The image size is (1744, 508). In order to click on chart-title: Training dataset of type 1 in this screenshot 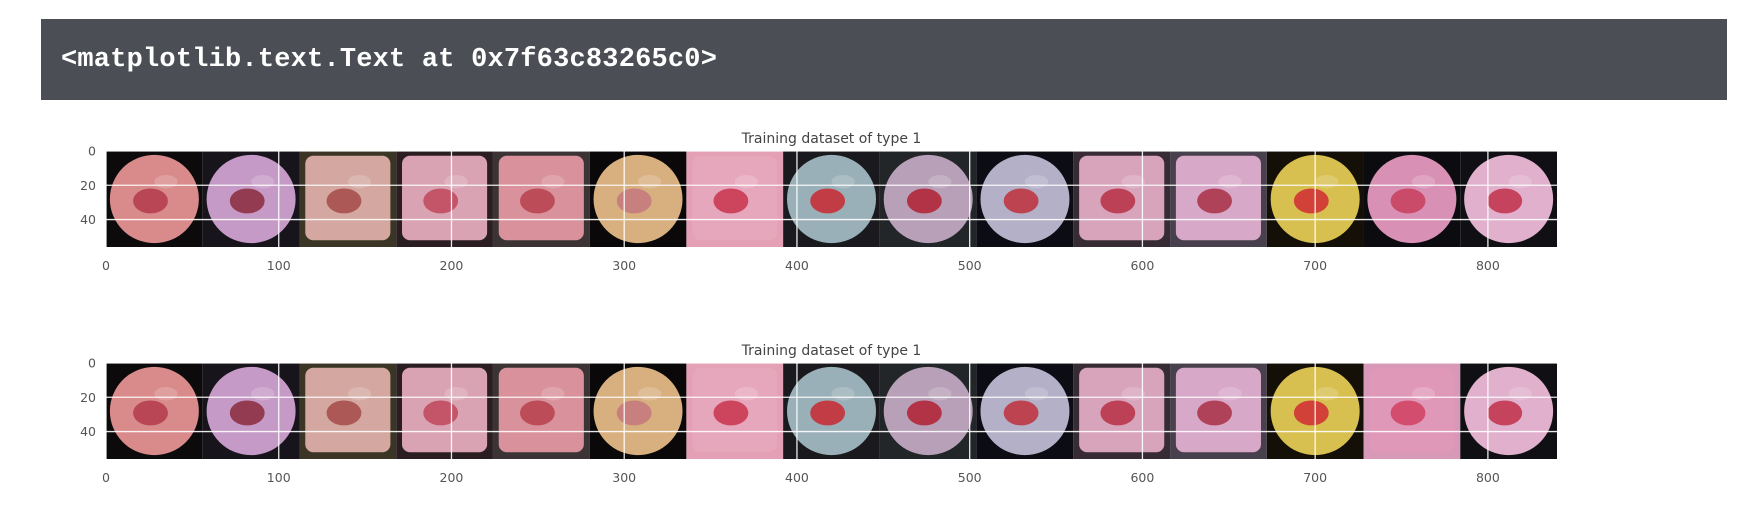, I will do `click(831, 351)`.